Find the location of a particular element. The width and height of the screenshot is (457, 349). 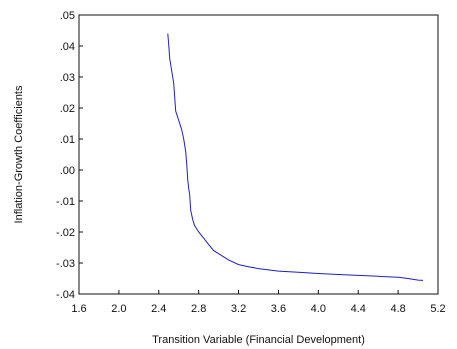

y-tick-label: -.01 is located at coordinates (65, 202).